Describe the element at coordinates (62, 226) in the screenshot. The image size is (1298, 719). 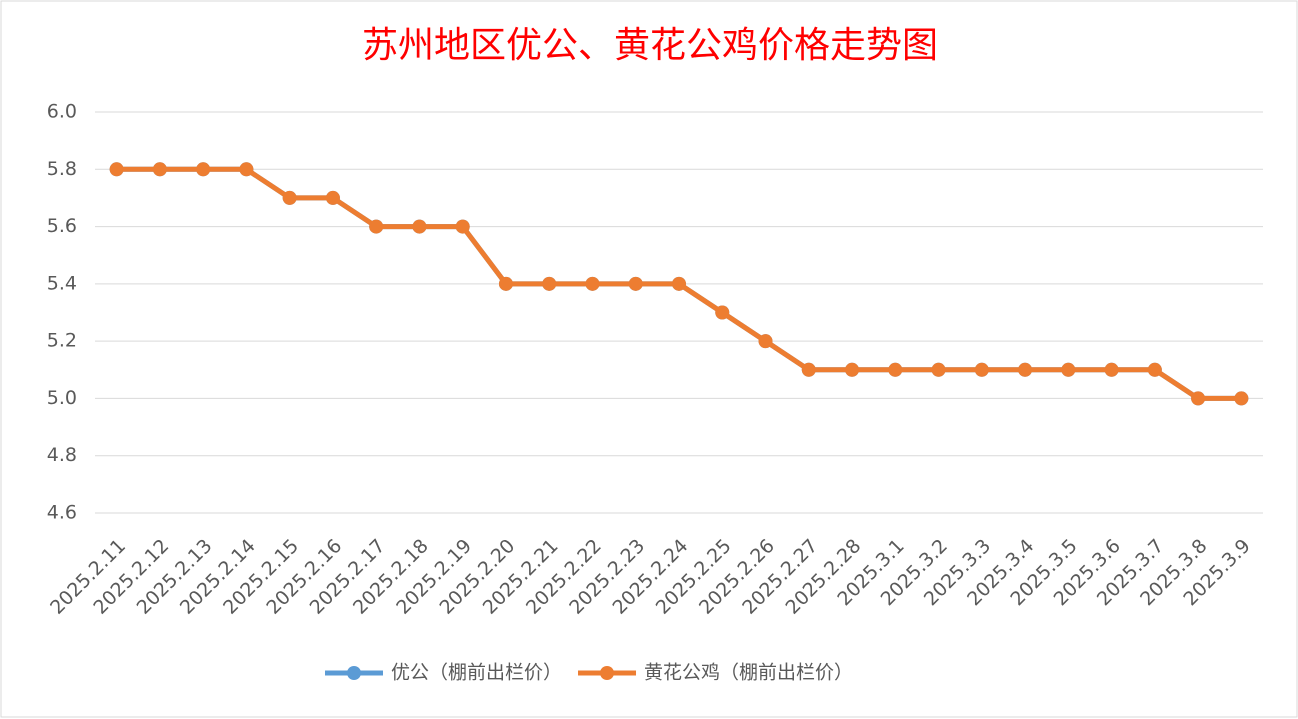
I see `y-tick-label: 5.6` at that location.